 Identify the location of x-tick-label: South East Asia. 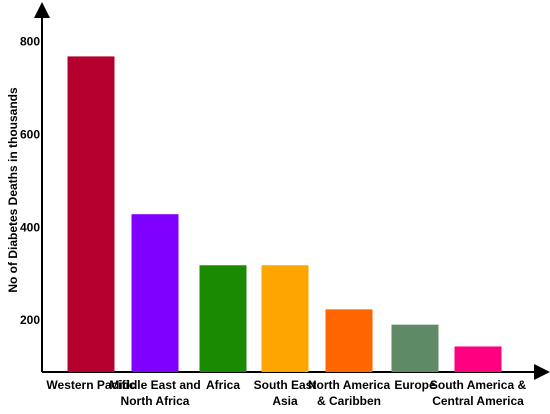
(285, 393).